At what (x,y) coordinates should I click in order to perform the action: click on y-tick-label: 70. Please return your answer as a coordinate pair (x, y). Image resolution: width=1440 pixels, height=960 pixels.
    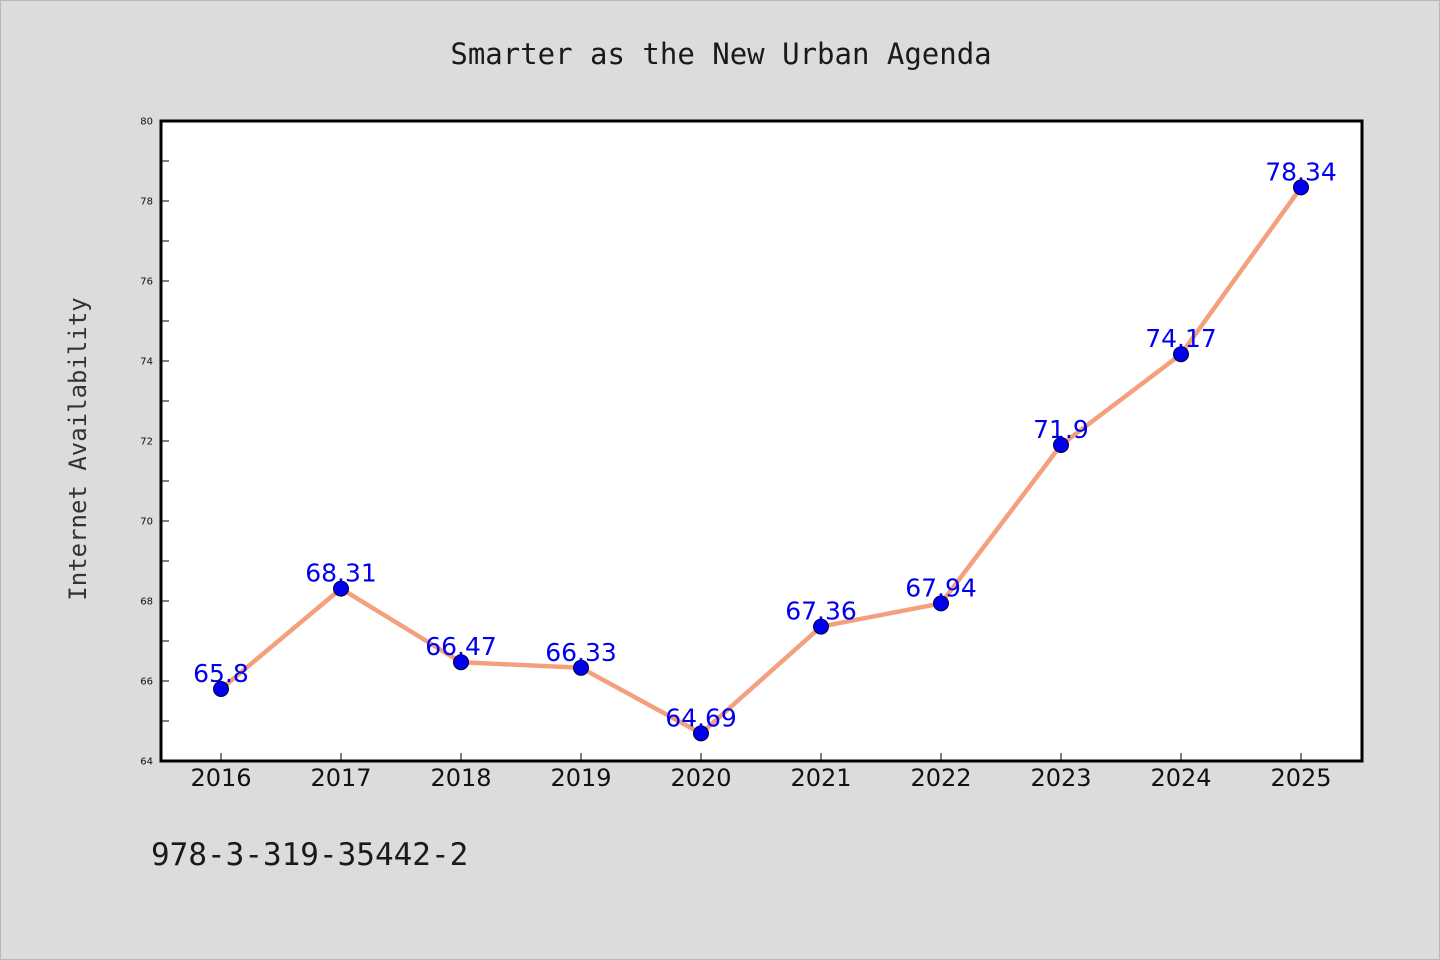
    Looking at the image, I should click on (146, 522).